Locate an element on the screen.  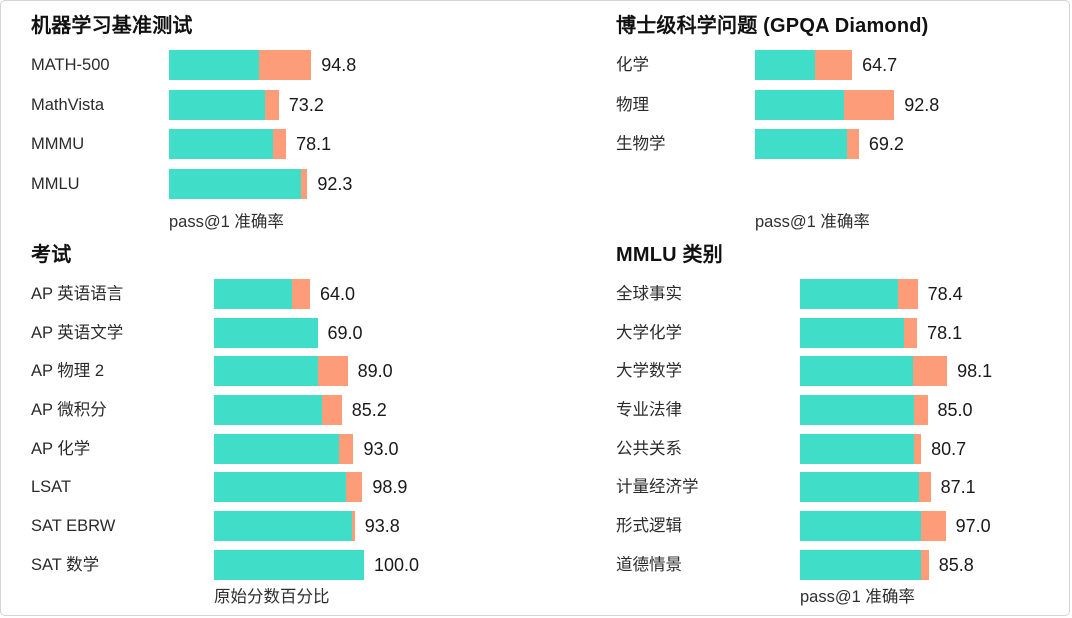
bar-value-label: 92.3 is located at coordinates (335, 183).